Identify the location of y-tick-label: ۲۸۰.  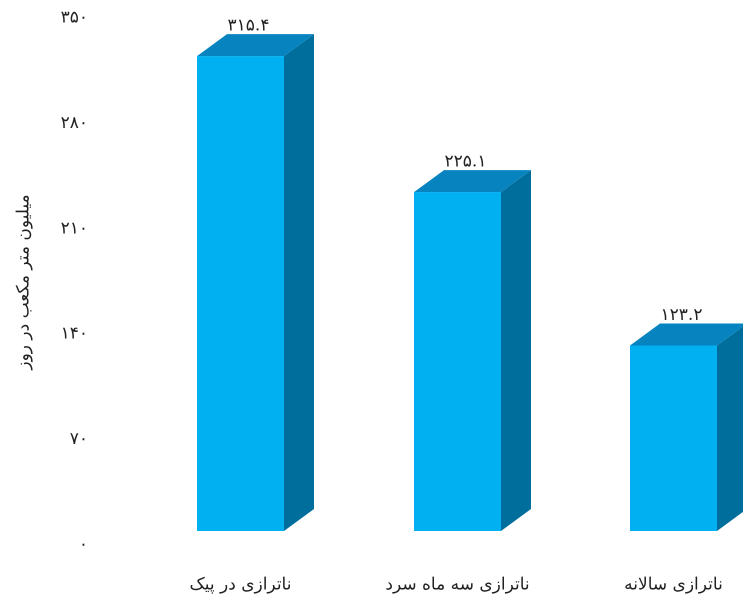
(74, 123).